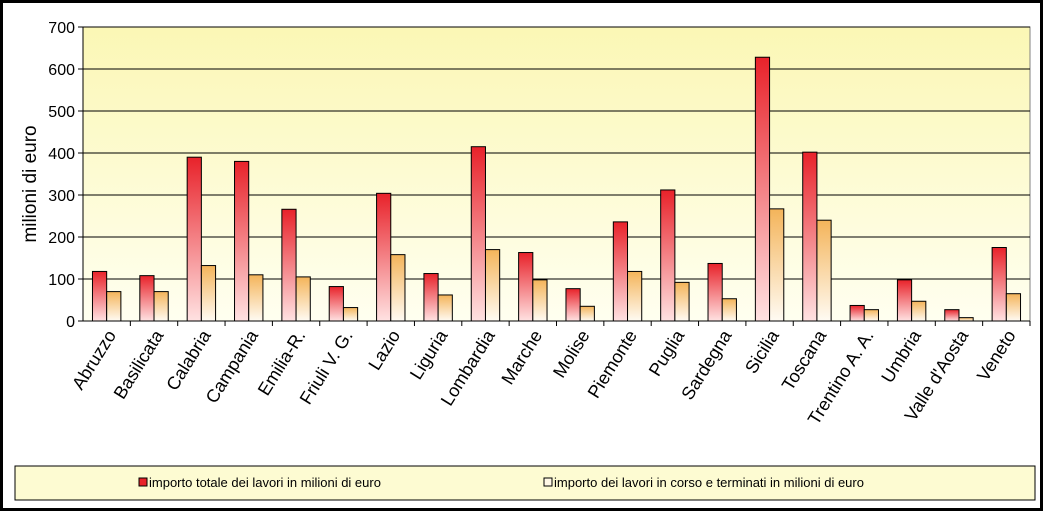 The height and width of the screenshot is (514, 1043). What do you see at coordinates (521, 358) in the screenshot?
I see `x-tick-label: Marche` at bounding box center [521, 358].